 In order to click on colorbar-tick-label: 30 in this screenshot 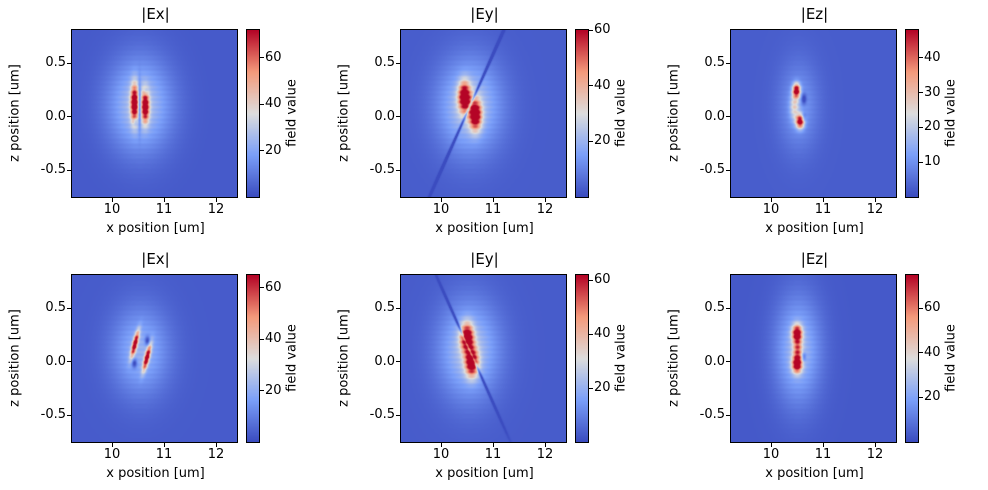, I will do `click(932, 92)`.